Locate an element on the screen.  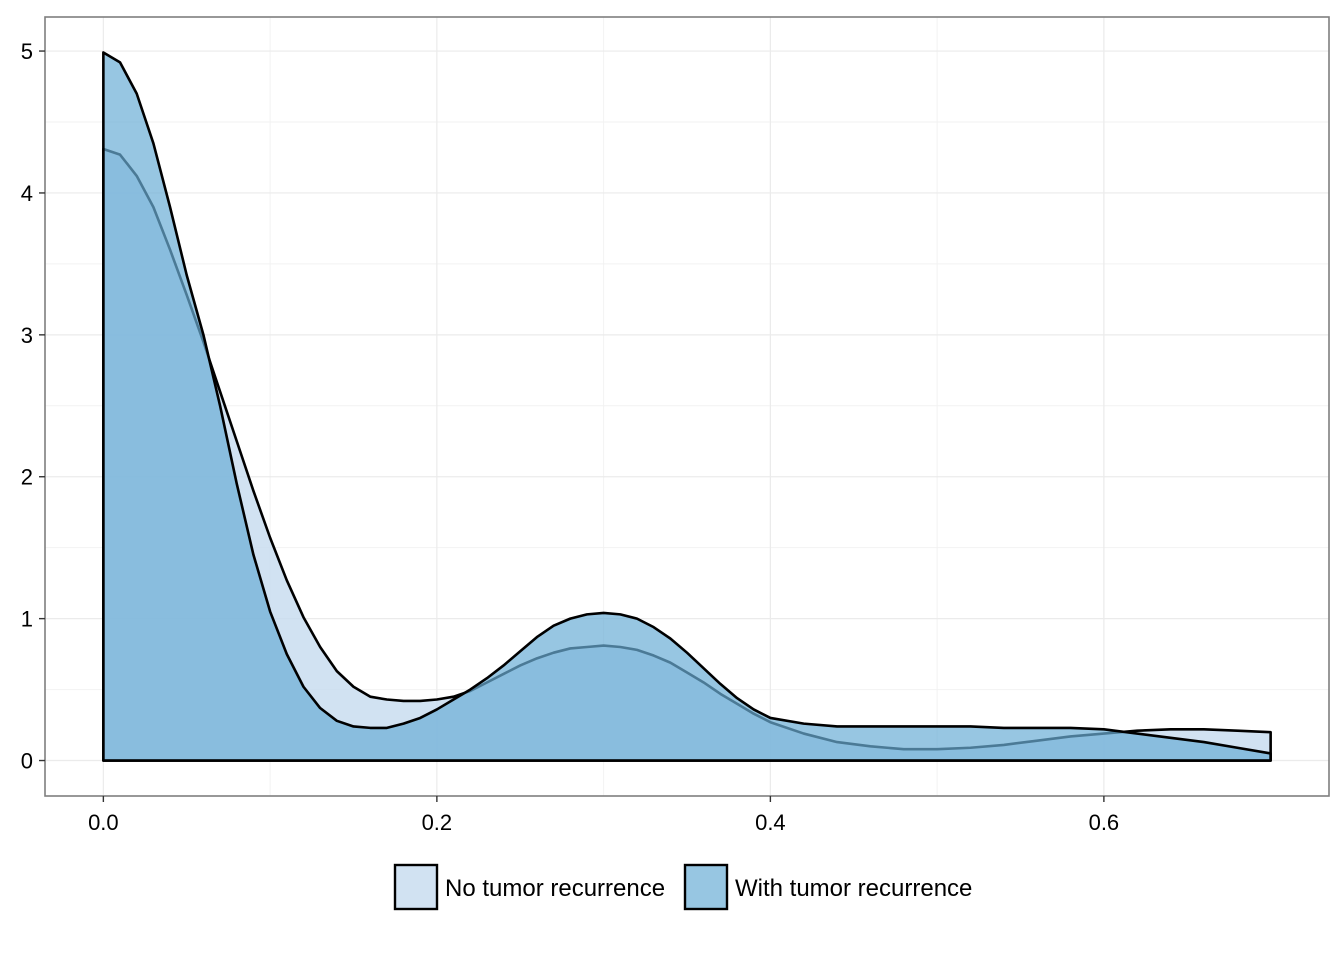
legend-item-with-tumor-recurrence: With tumor recurrence is located at coordinates (827, 887).